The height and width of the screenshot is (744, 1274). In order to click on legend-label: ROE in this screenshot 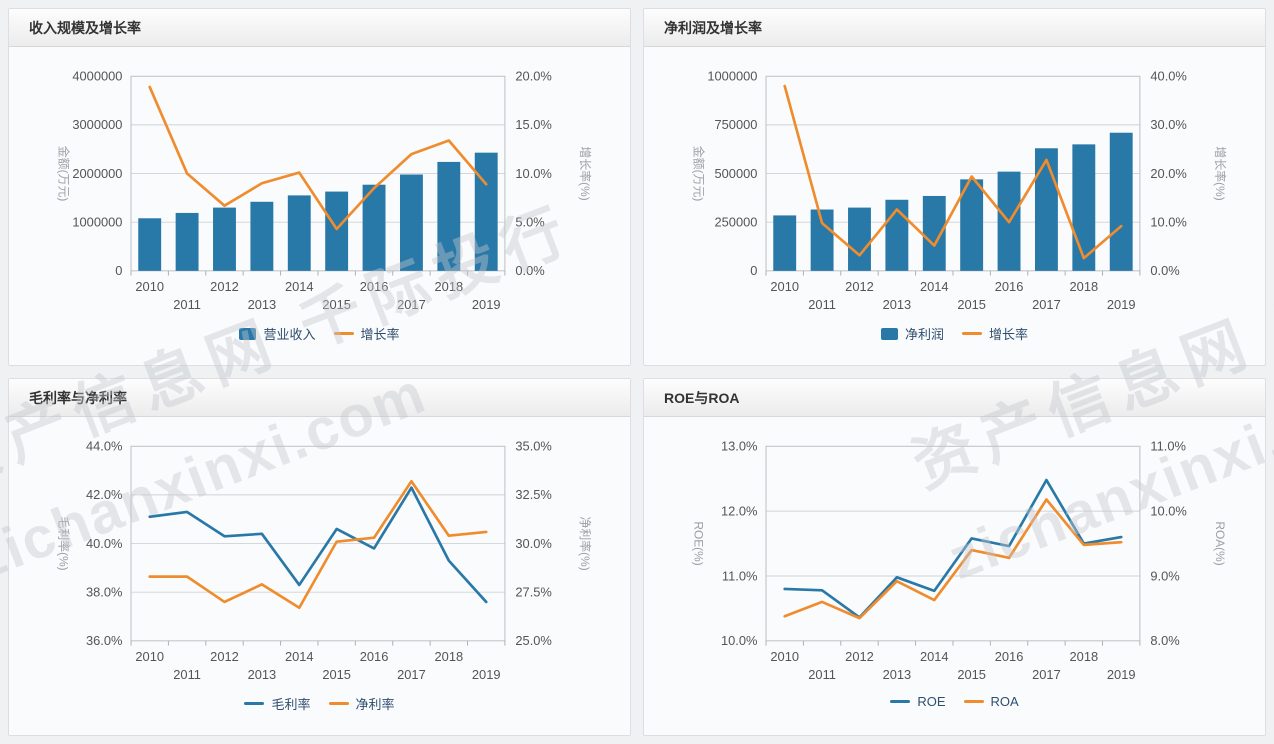, I will do `click(931, 702)`.